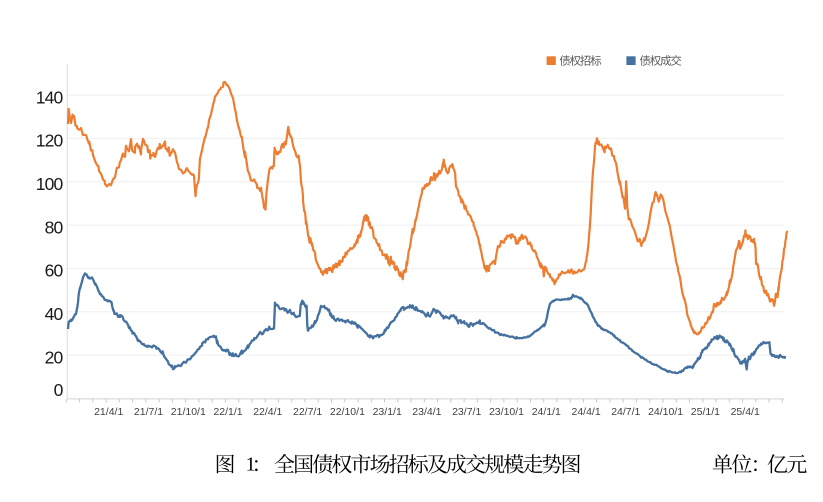  What do you see at coordinates (387, 412) in the screenshot?
I see `svg-text: 23/1/1` at bounding box center [387, 412].